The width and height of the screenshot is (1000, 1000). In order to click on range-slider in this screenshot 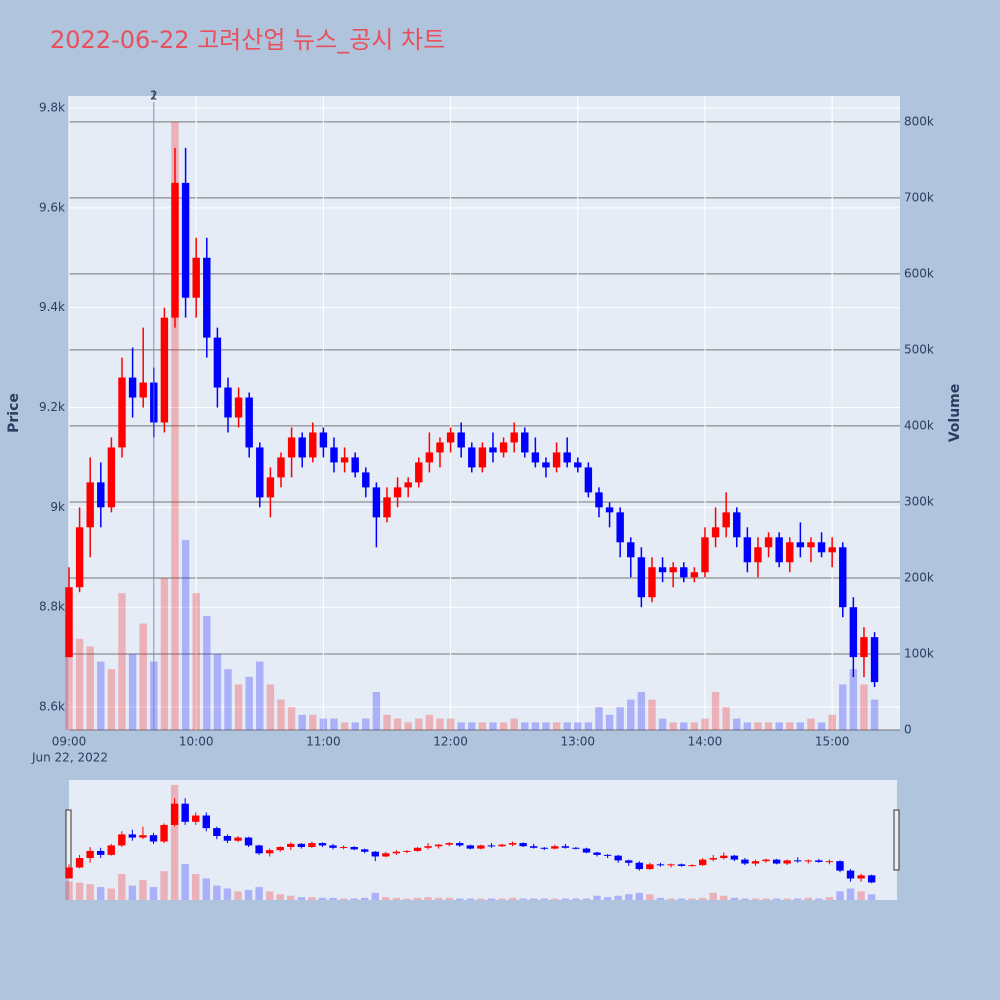, I will do `click(483, 840)`.